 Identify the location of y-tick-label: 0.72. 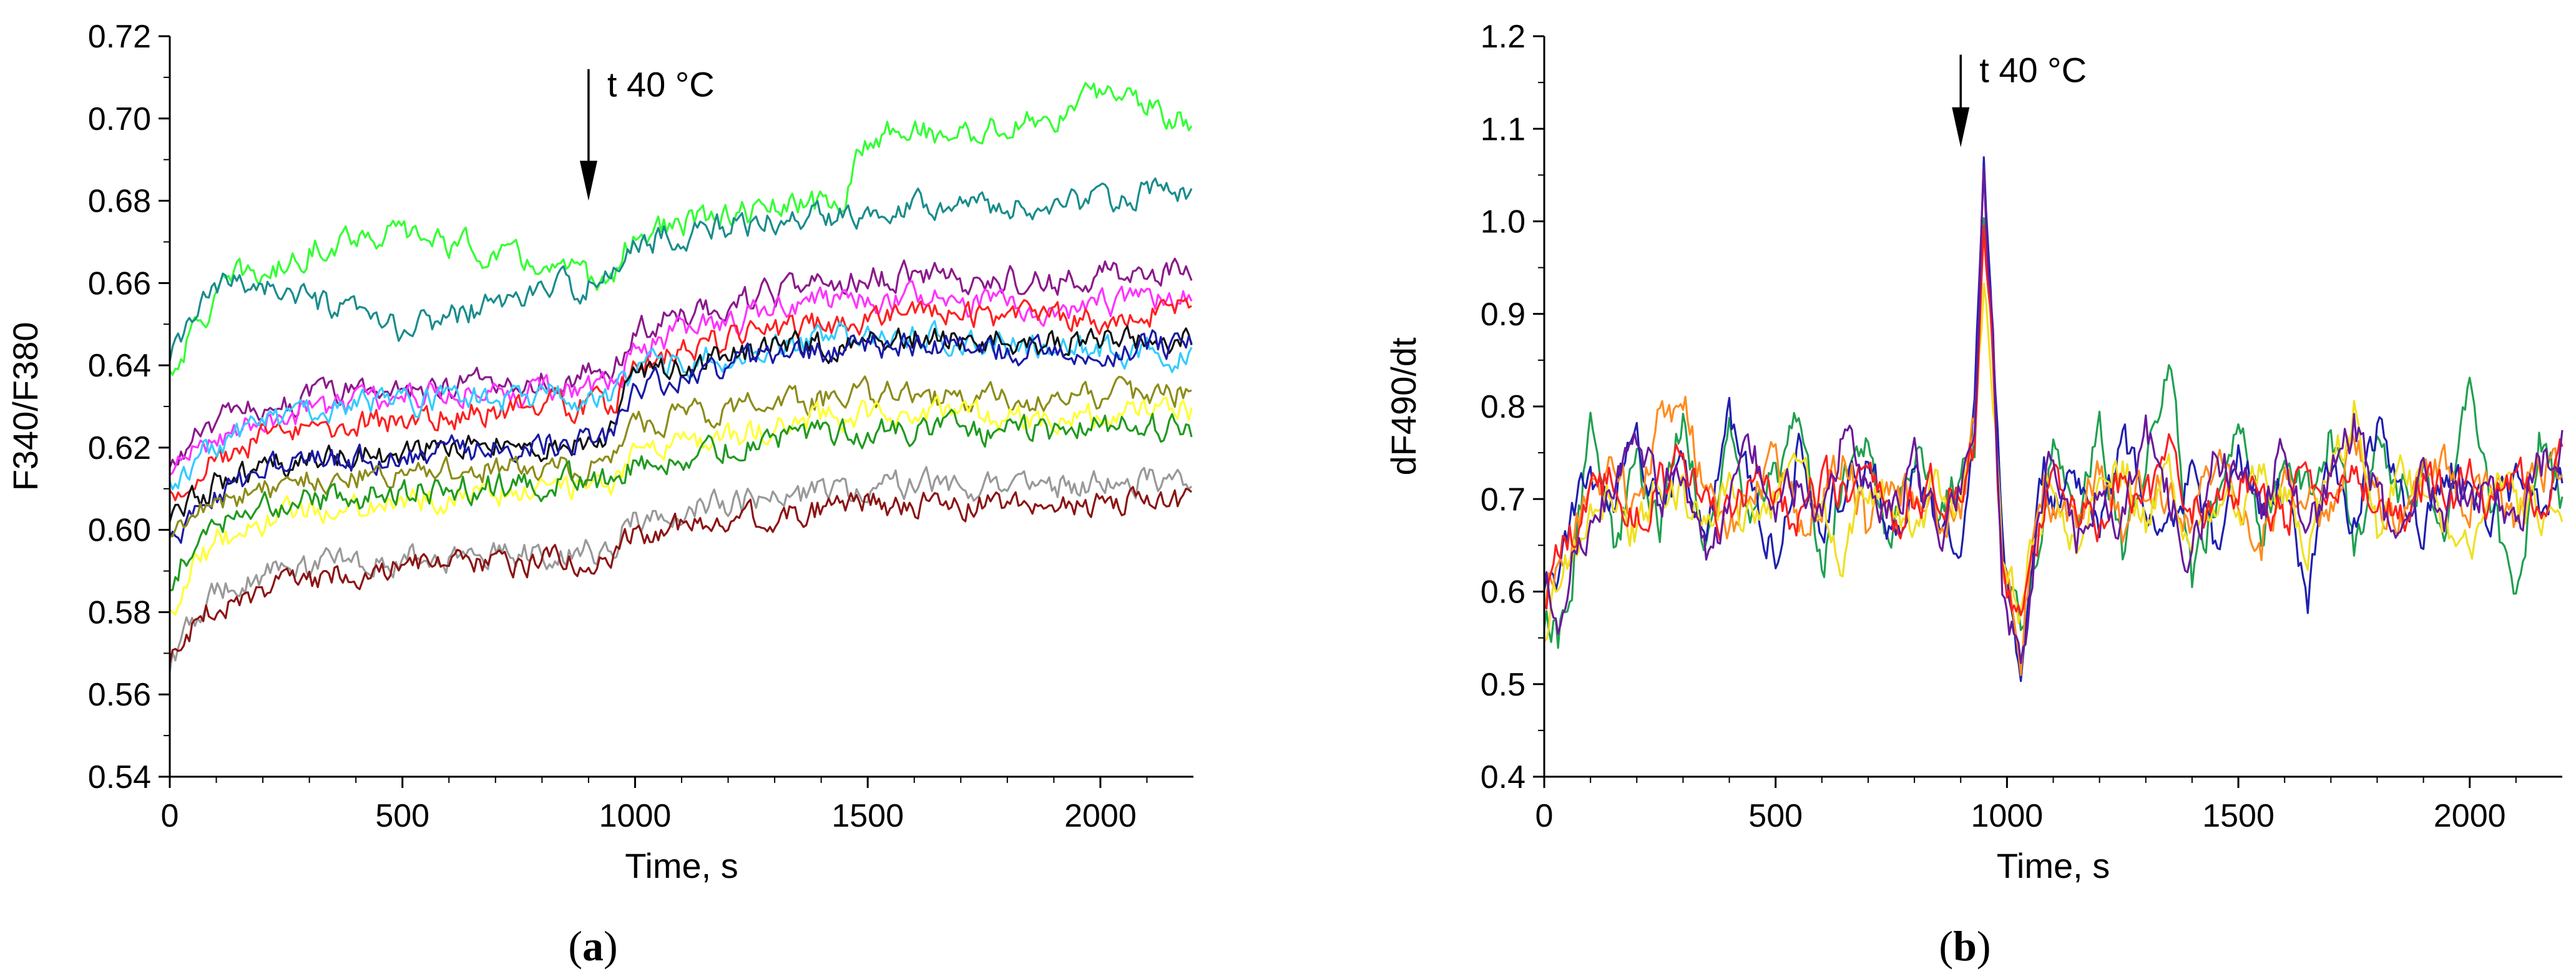
(119, 37).